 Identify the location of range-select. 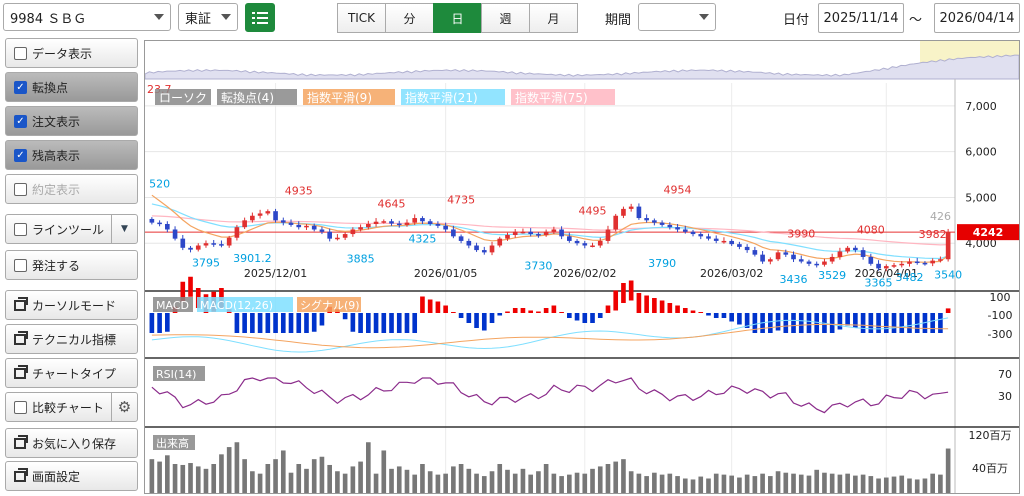
(677, 17).